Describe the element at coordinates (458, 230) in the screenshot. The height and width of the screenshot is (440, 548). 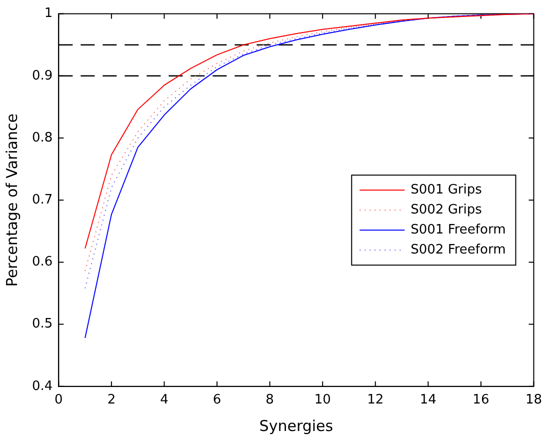
I see `legend-label: S001 Freeform` at that location.